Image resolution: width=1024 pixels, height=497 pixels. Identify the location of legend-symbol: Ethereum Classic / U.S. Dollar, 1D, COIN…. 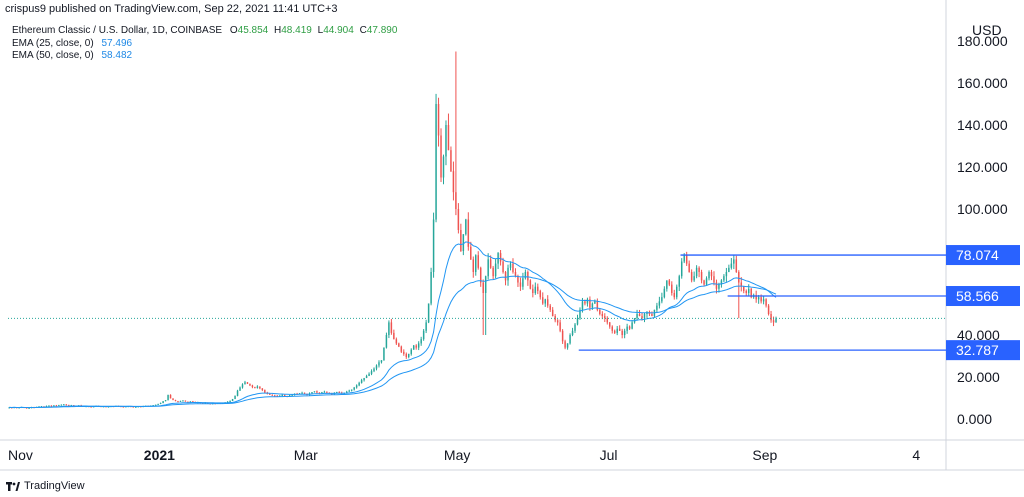
(117, 30).